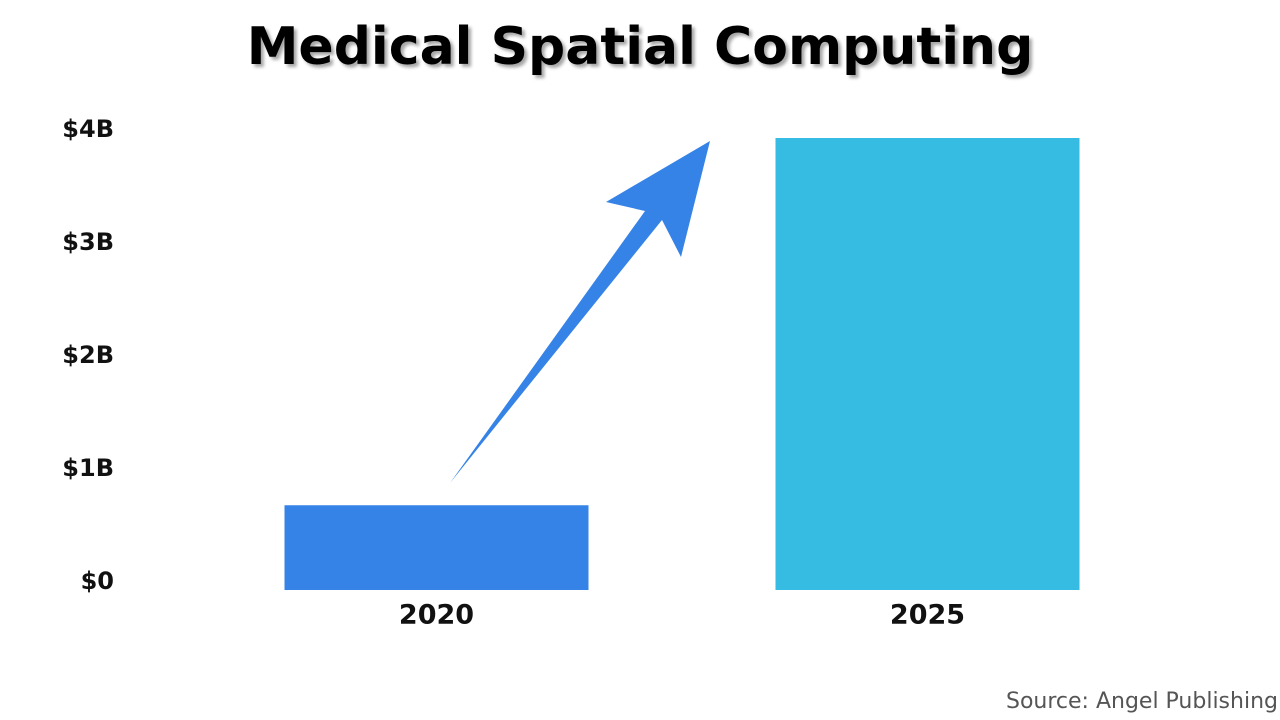 The width and height of the screenshot is (1280, 720). Describe the element at coordinates (580, 312) in the screenshot. I see `growth-arrow` at that location.